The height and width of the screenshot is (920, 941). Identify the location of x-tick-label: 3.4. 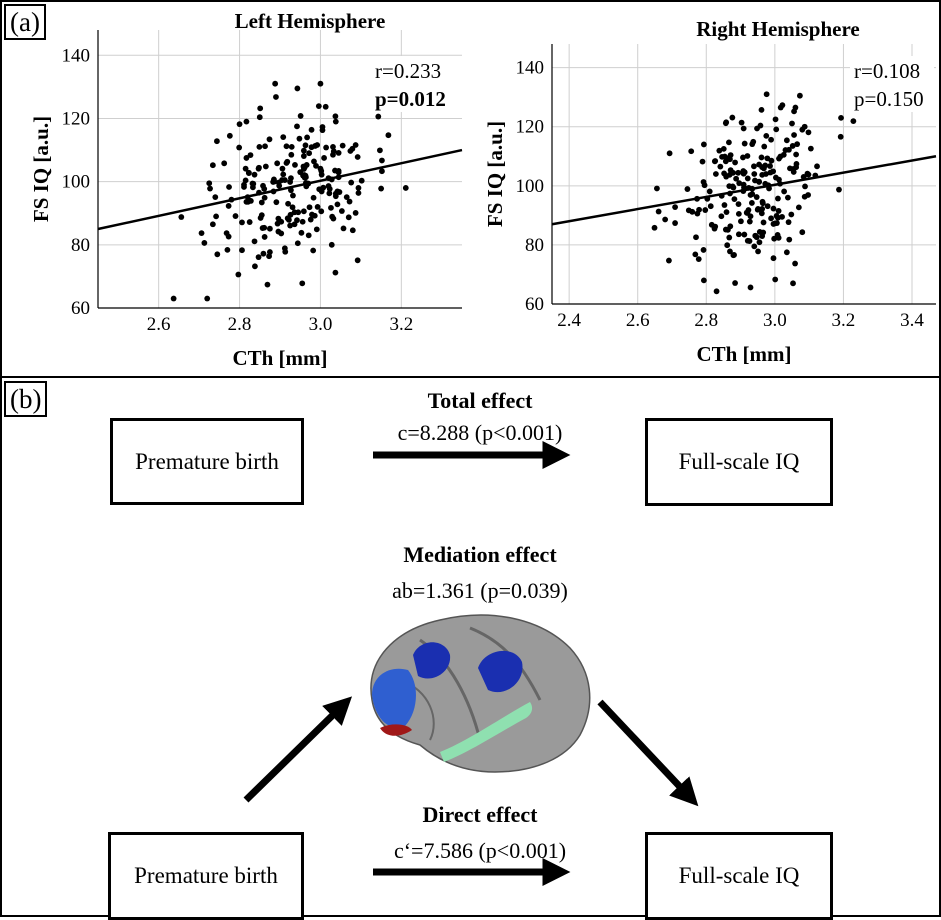
(912, 320).